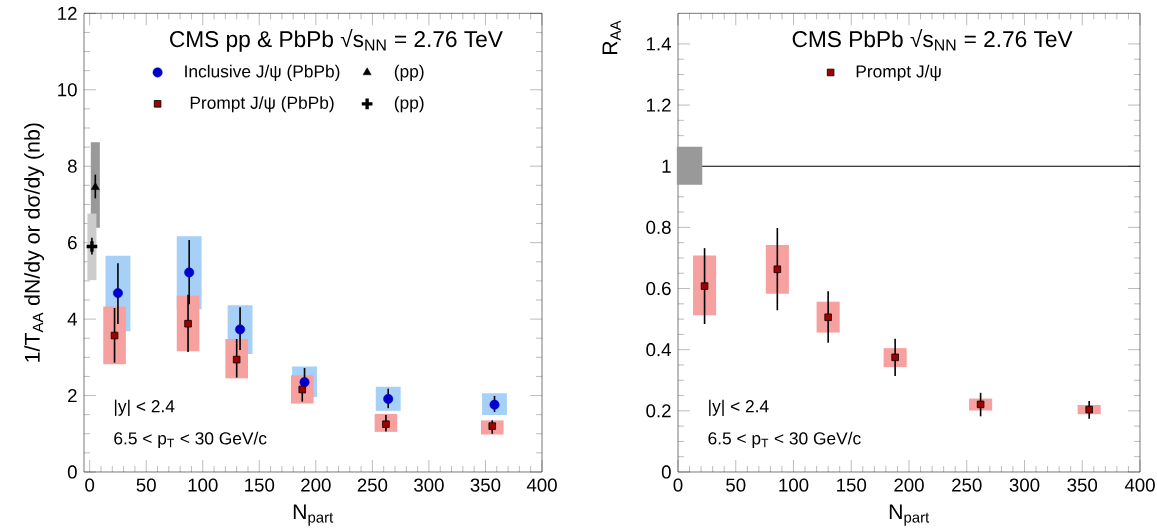 The width and height of the screenshot is (1157, 528). Describe the element at coordinates (658, 350) in the screenshot. I see `y-tick-label: 0.4` at that location.